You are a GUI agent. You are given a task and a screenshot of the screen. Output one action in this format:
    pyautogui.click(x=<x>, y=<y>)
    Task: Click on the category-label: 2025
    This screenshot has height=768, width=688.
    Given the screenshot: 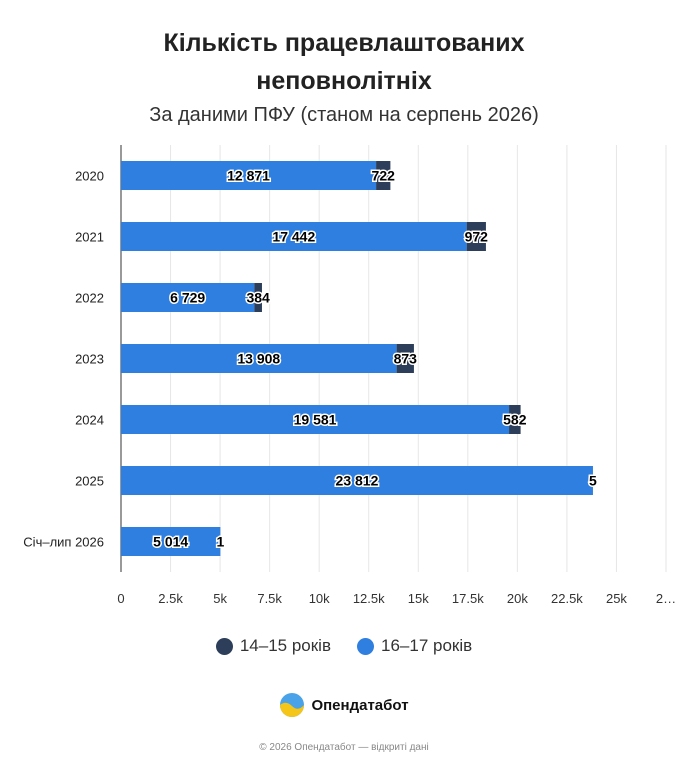 What is the action you would take?
    pyautogui.click(x=89, y=481)
    